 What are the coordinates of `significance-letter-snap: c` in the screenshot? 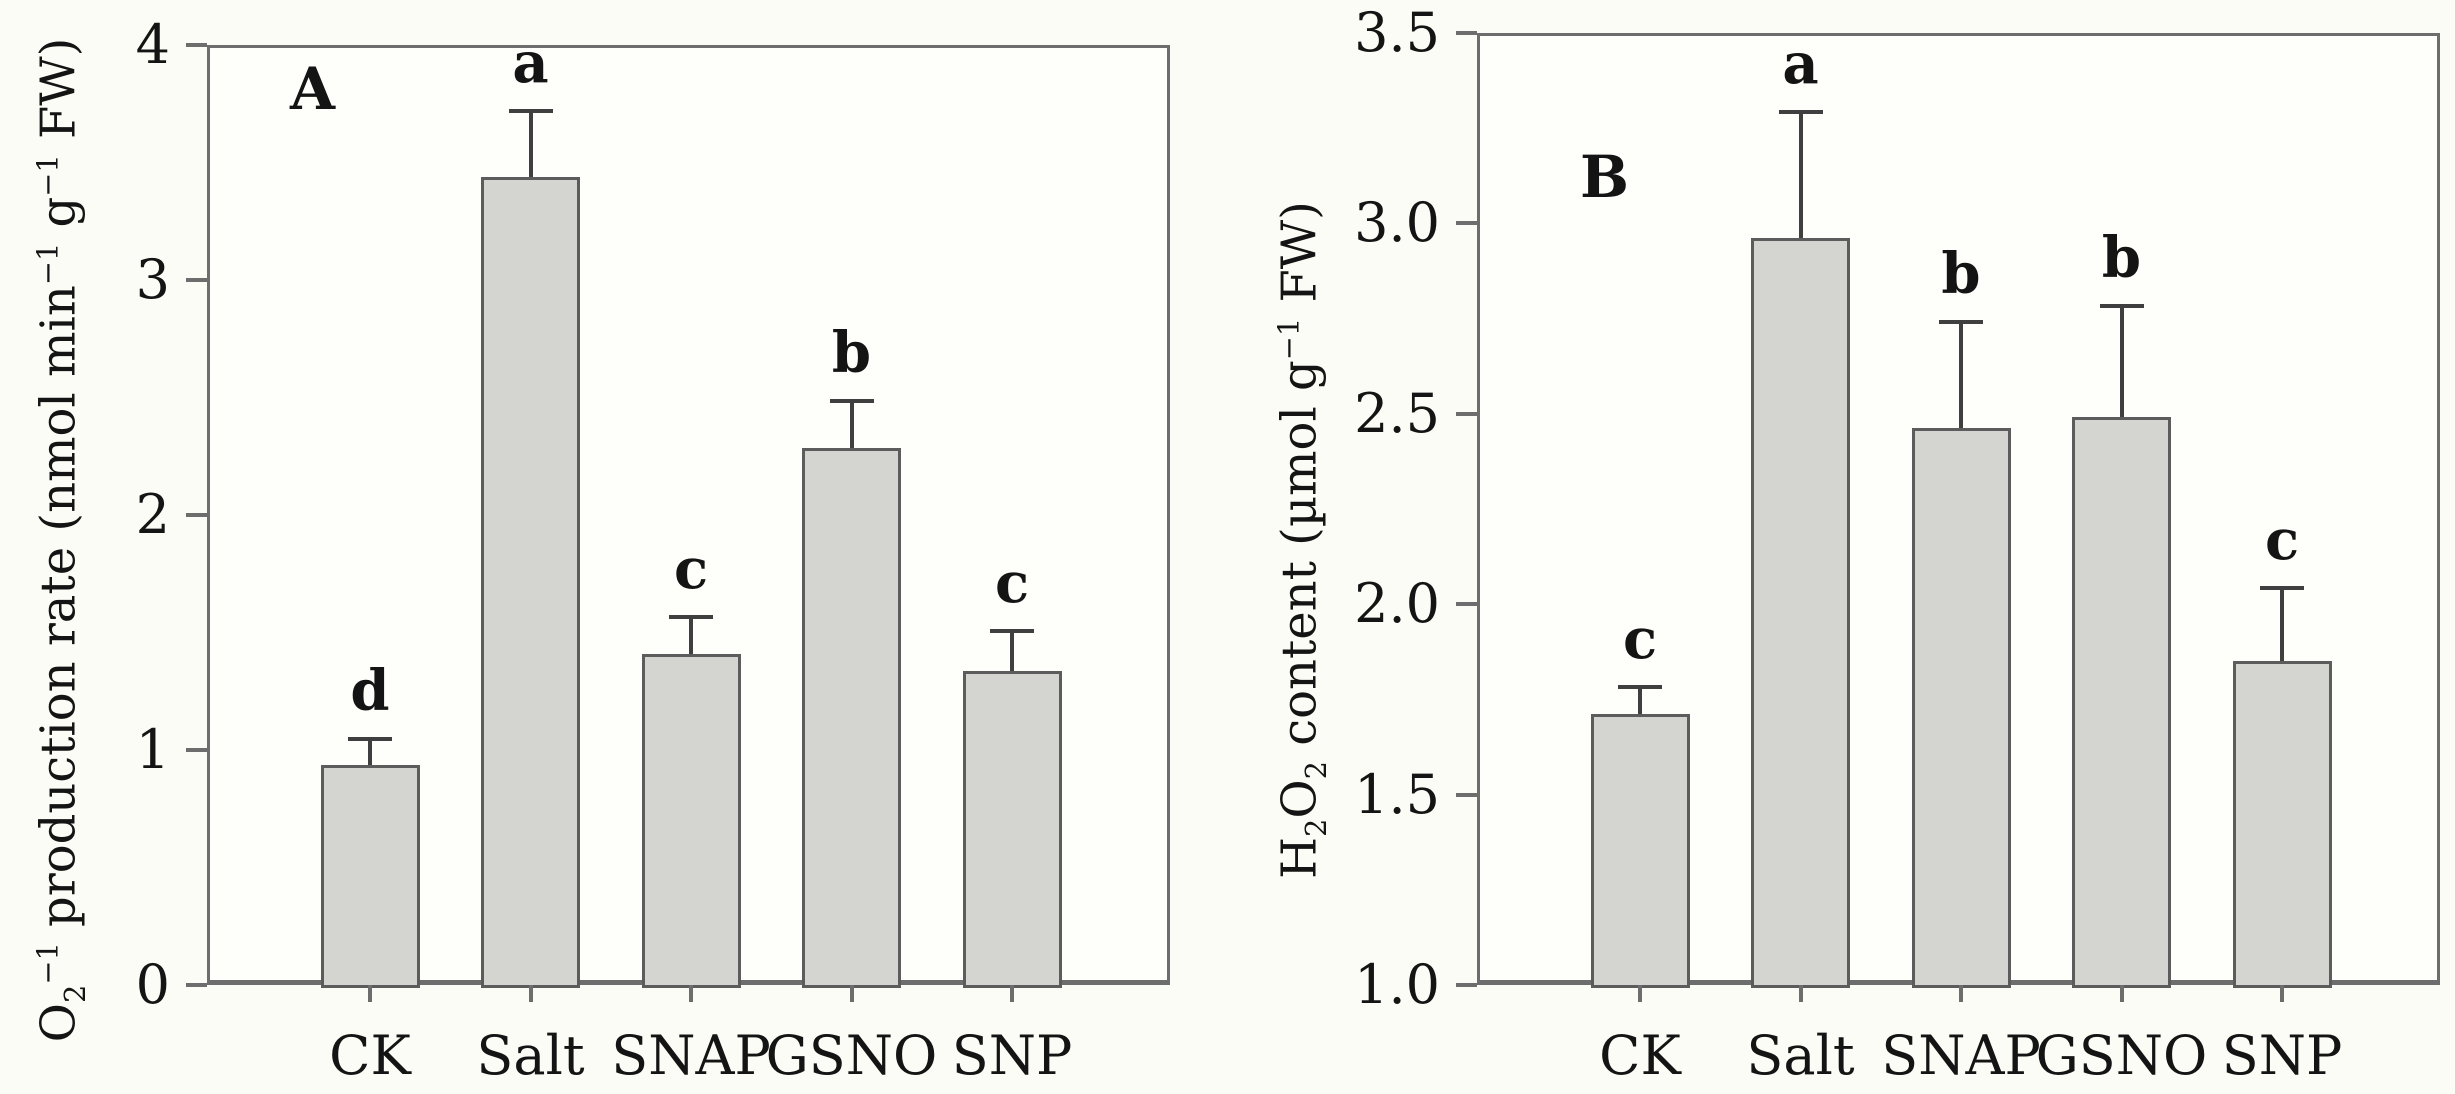 It's located at (691, 568).